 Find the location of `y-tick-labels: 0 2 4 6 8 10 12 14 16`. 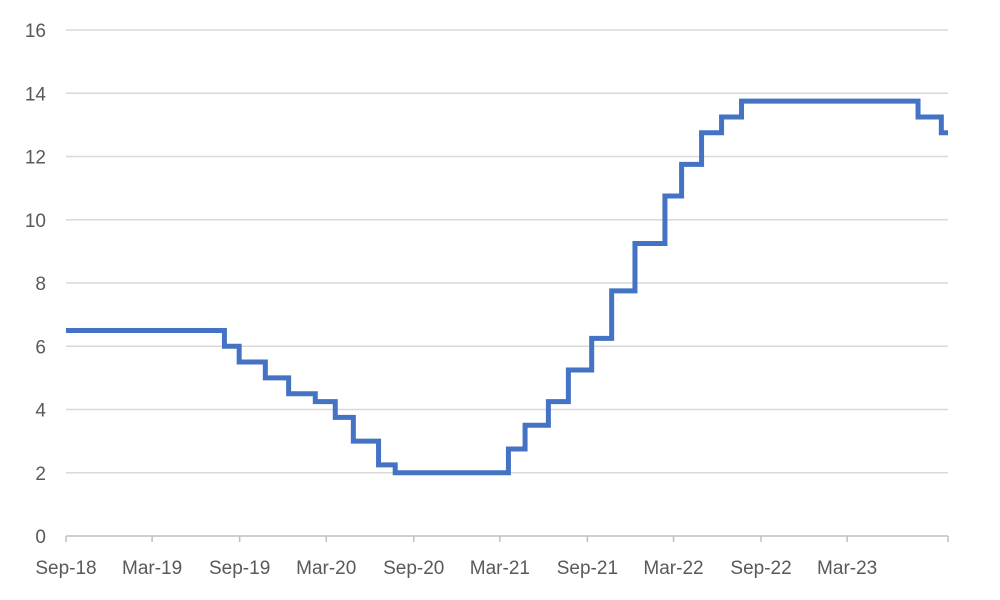

y-tick-labels: 0 2 4 6 8 10 12 14 16 is located at coordinates (36, 284).